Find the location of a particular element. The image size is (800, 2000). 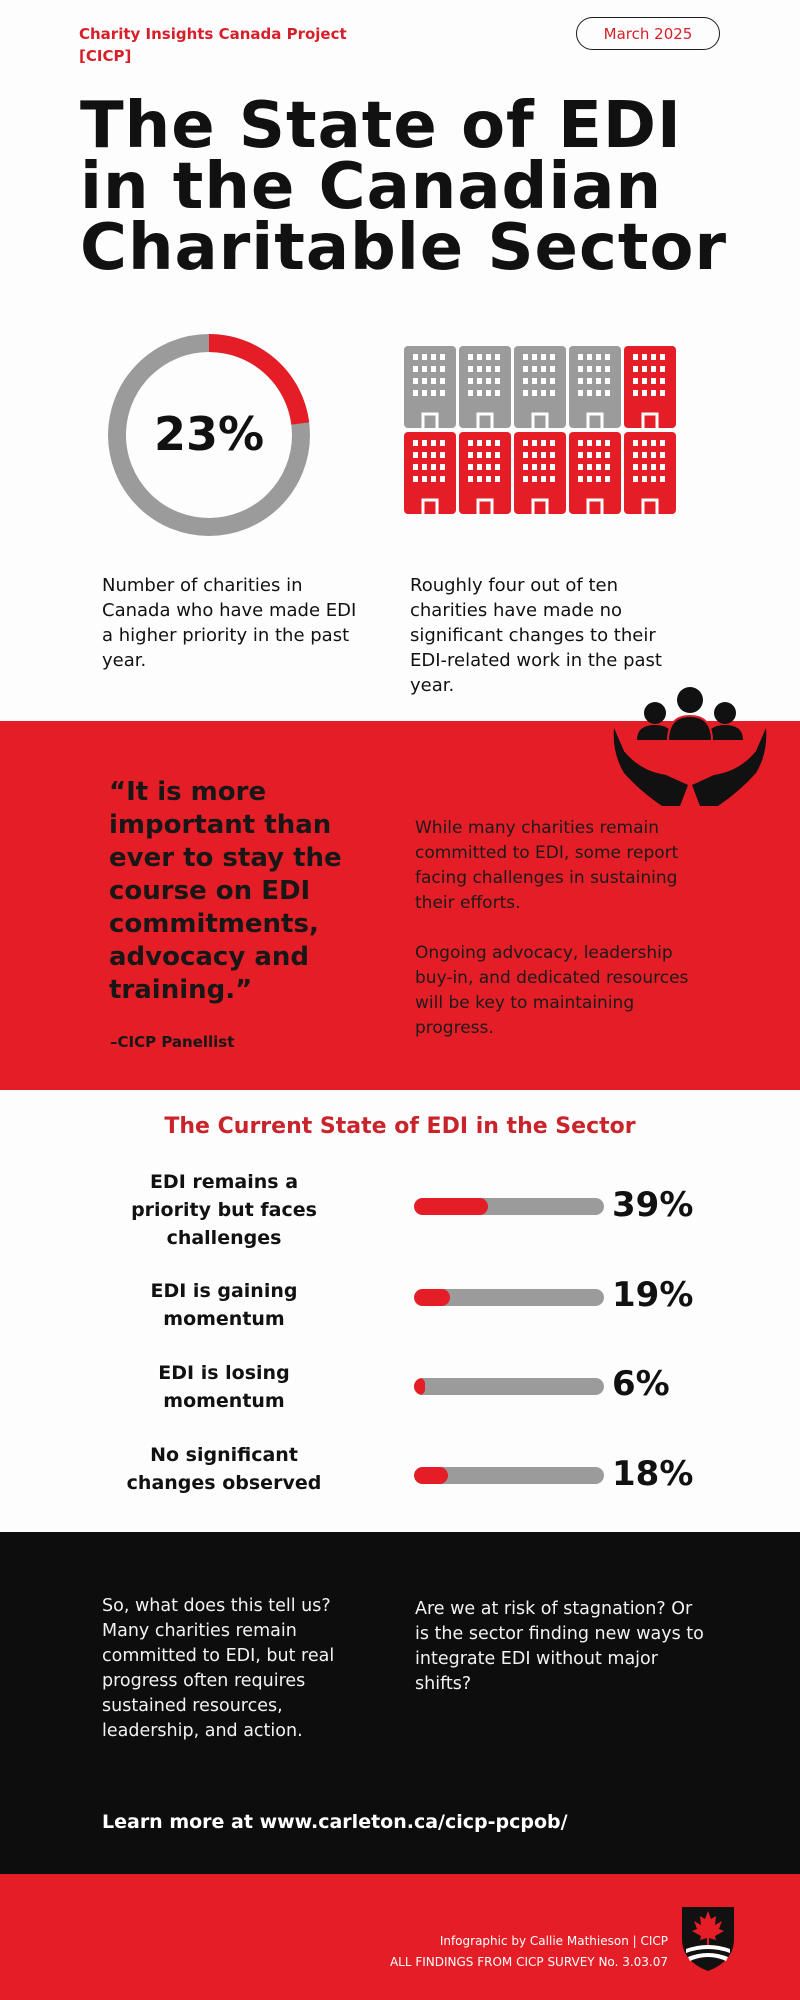

building-grid is located at coordinates (540, 430).